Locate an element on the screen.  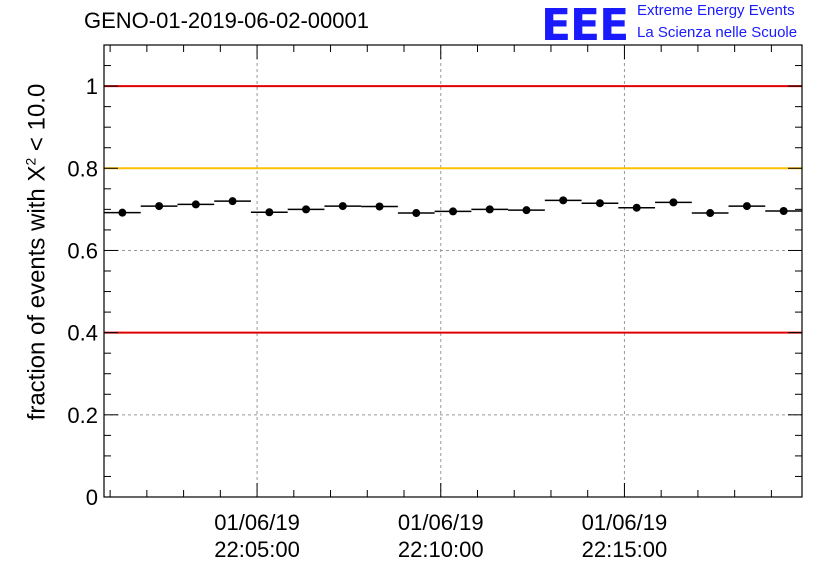
x-tick-time-label: 22:10:00 is located at coordinates (441, 549).